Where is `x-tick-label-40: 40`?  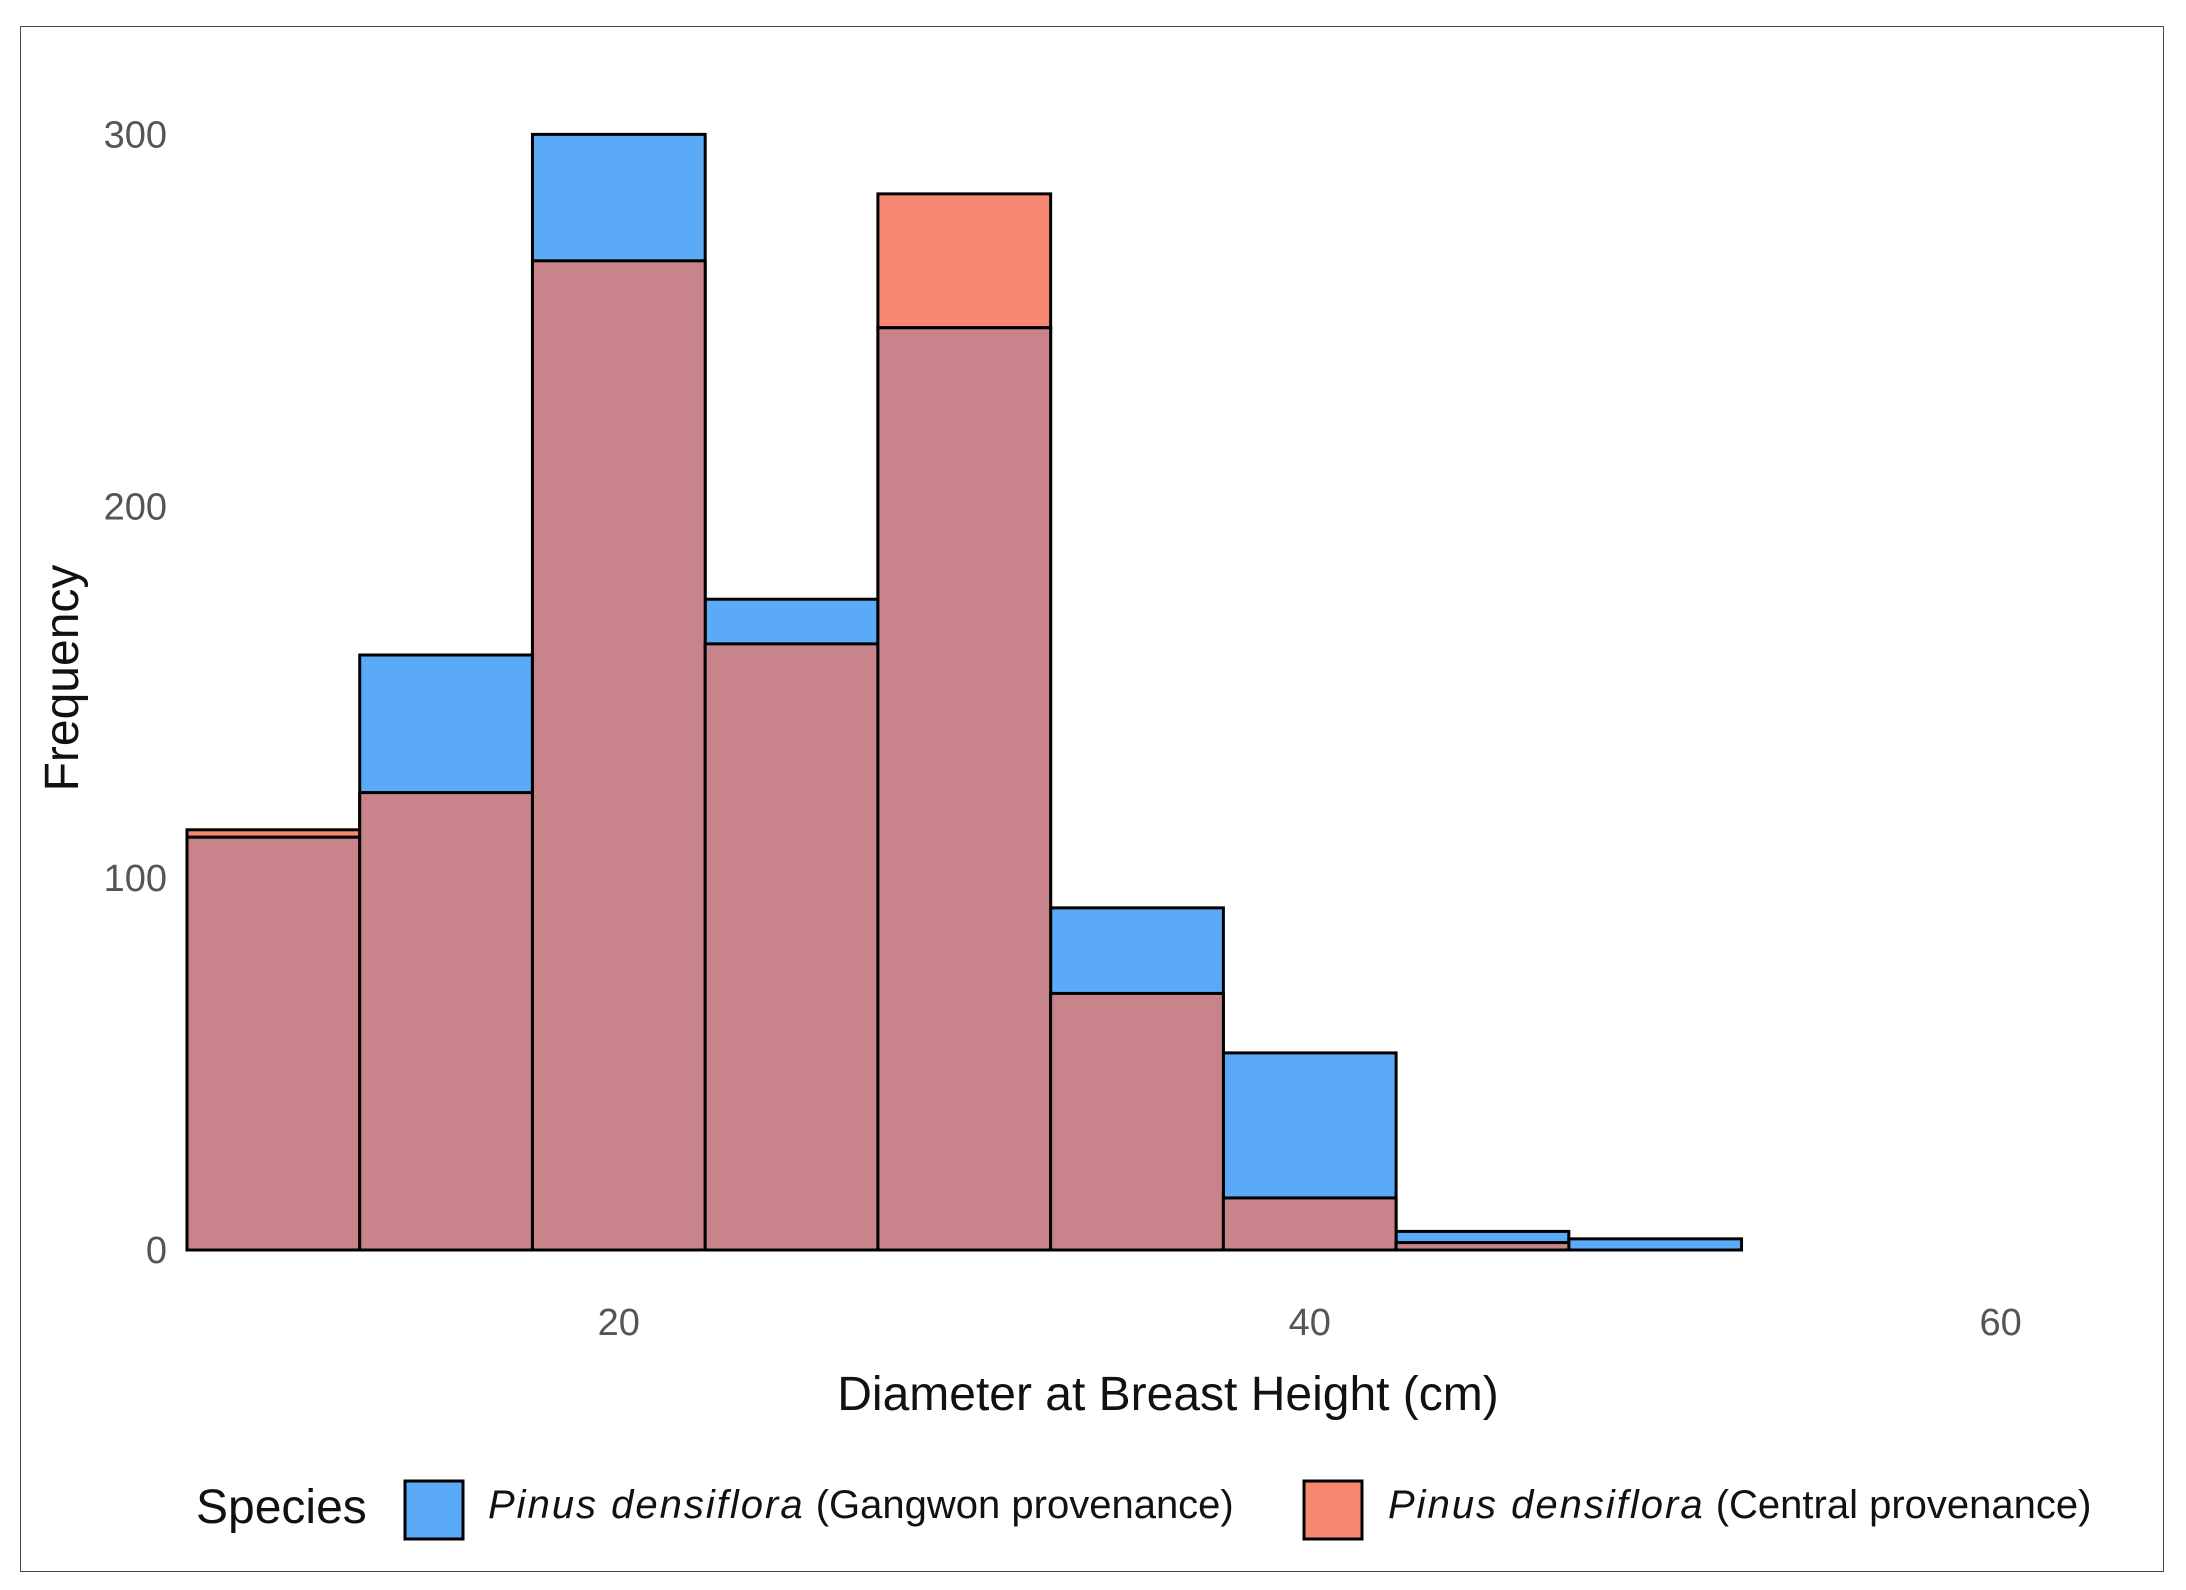
x-tick-label-40: 40 is located at coordinates (1310, 1323).